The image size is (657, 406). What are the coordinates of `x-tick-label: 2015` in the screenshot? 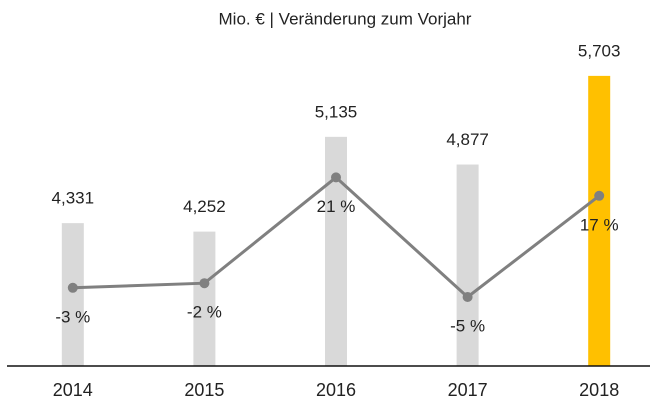 It's located at (204, 390).